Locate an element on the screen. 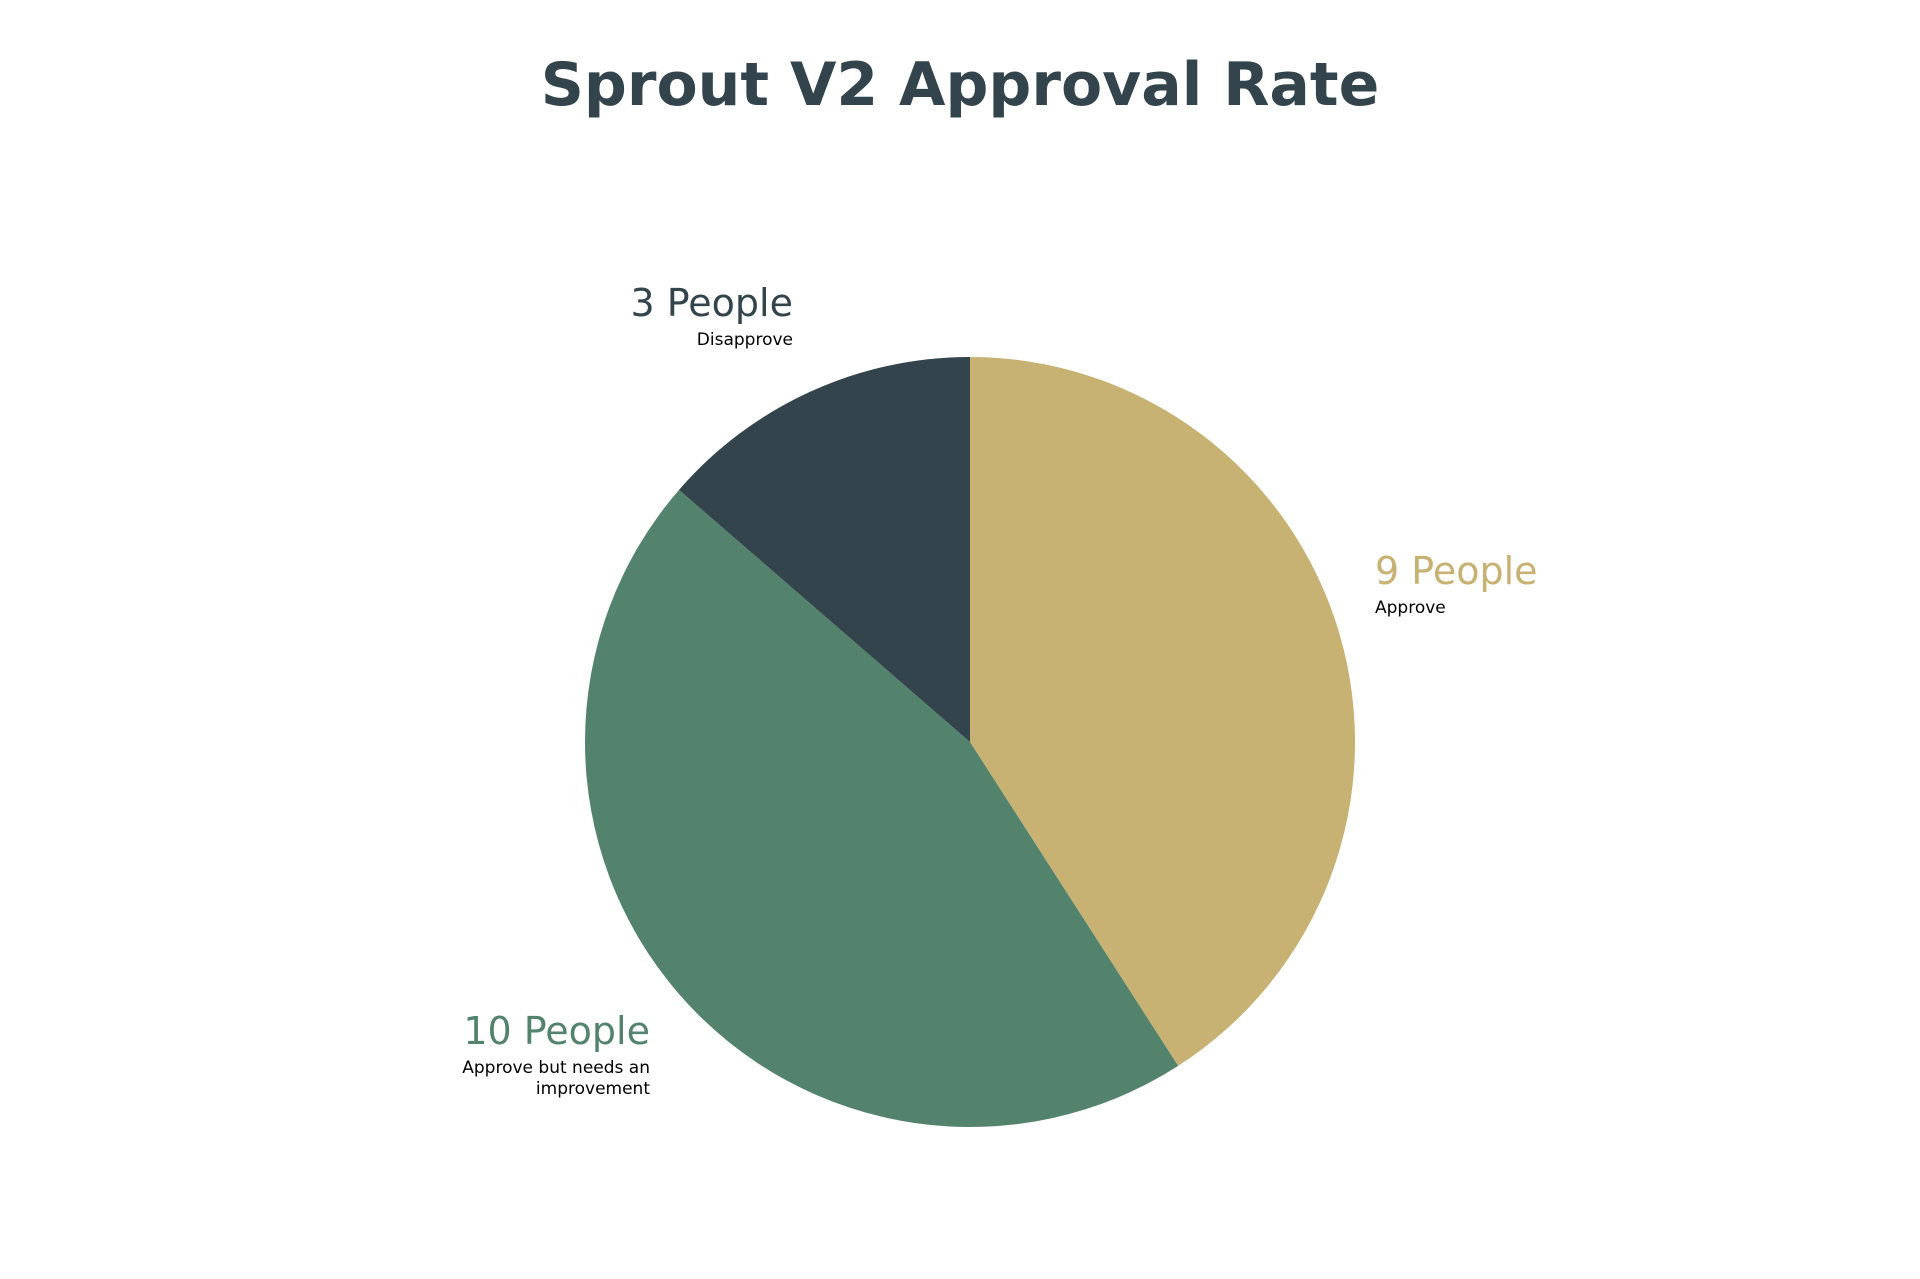  slice-label: 9 People Approve is located at coordinates (1505, 583).